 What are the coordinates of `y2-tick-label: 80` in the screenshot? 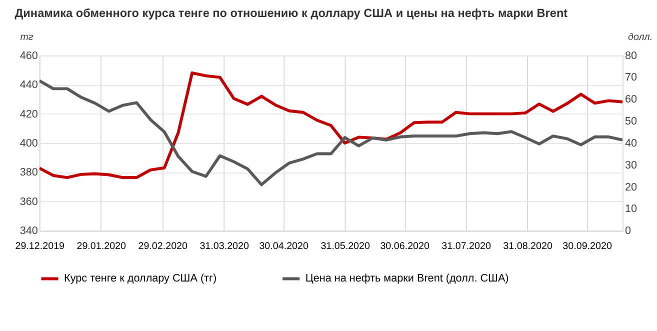 It's located at (631, 56).